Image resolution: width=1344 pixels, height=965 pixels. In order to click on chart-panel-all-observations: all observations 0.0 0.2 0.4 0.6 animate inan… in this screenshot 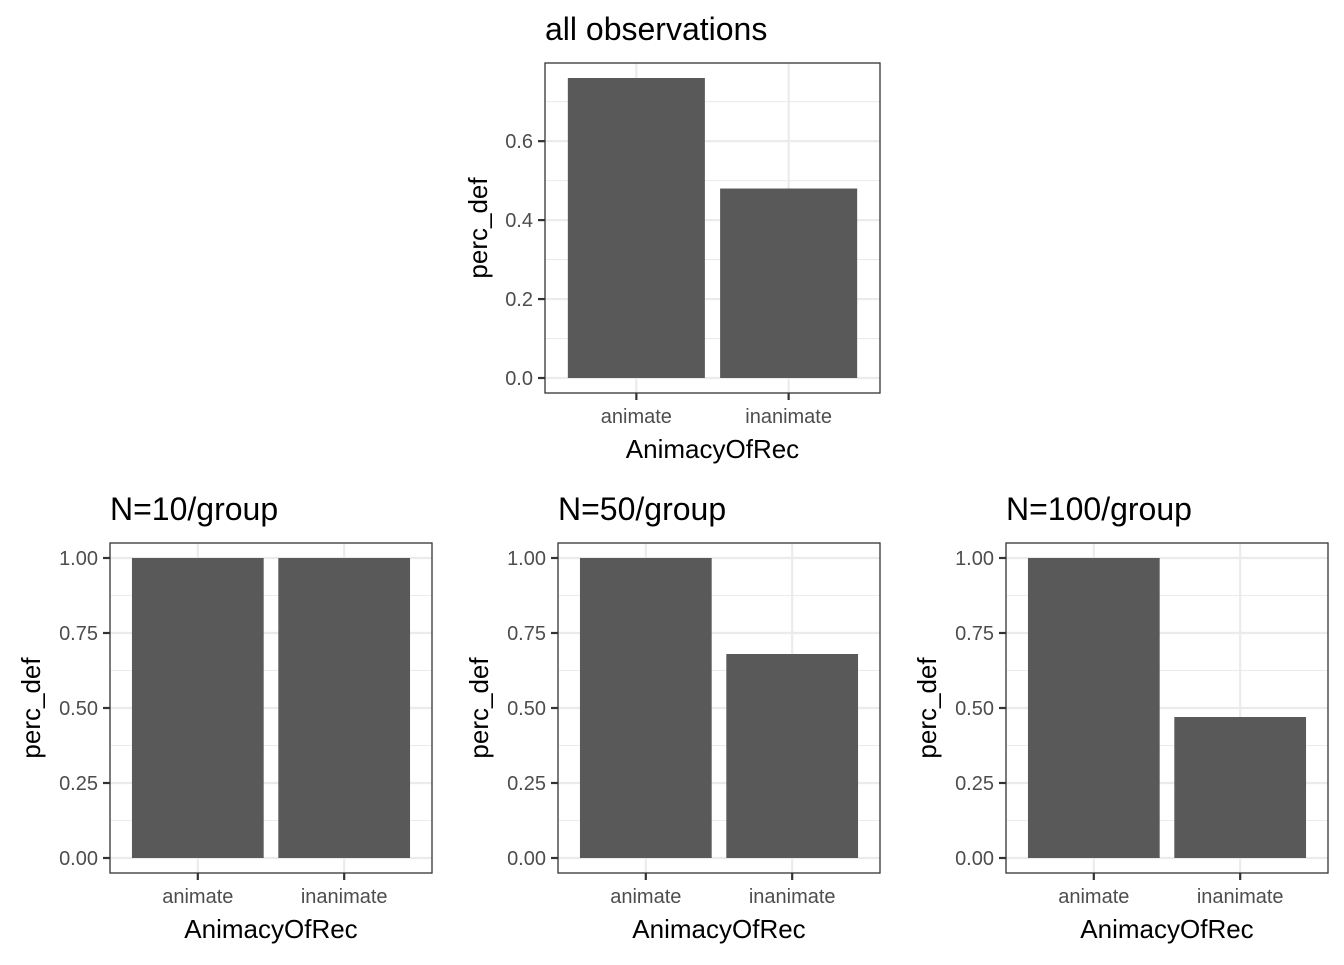, I will do `click(672, 237)`.